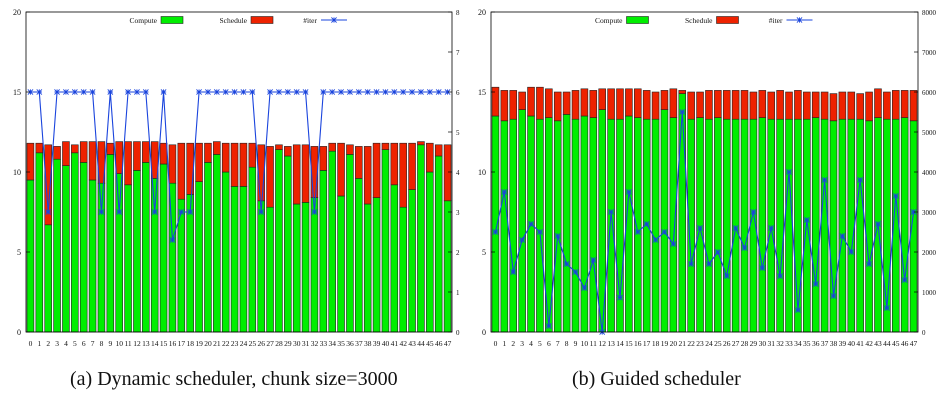 This screenshot has width=940, height=395. What do you see at coordinates (629, 343) in the screenshot?
I see `x-tick-label: 15` at bounding box center [629, 343].